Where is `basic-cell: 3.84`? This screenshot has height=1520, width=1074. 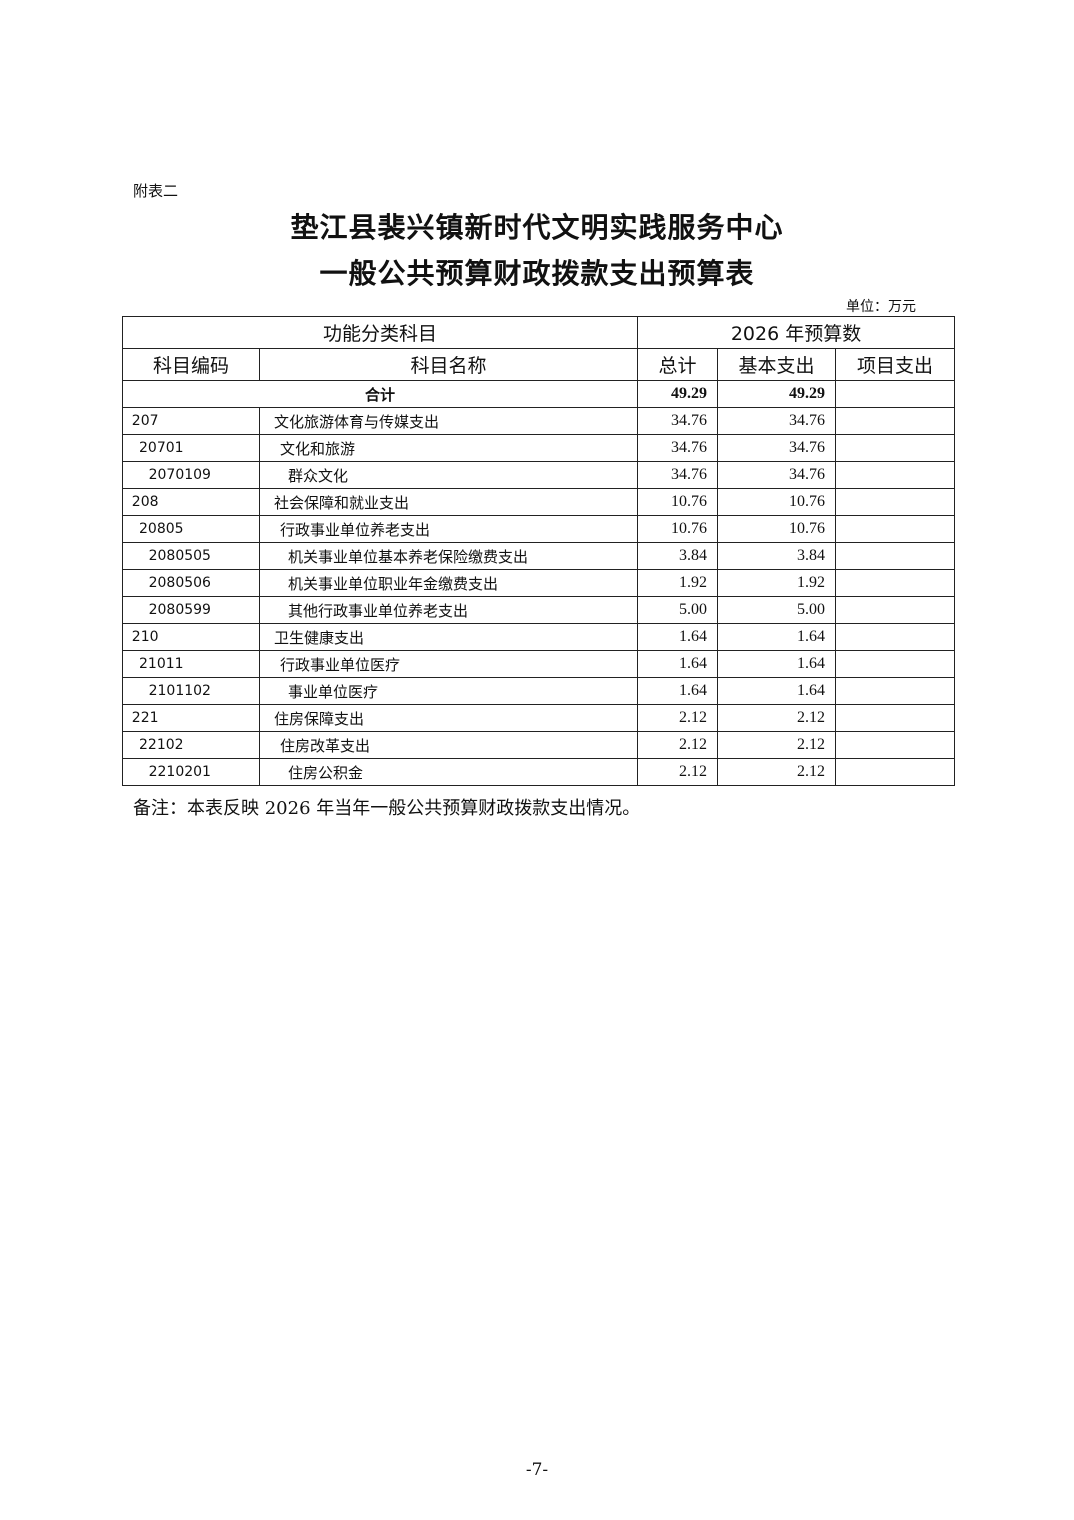 basic-cell: 3.84 is located at coordinates (777, 556).